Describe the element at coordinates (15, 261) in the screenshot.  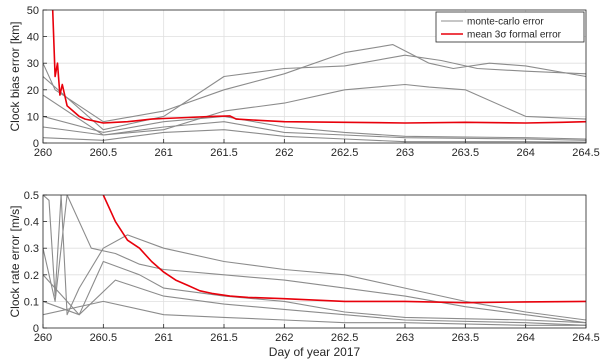
I see `y-axis-label: Clock rate error [m/s]` at that location.